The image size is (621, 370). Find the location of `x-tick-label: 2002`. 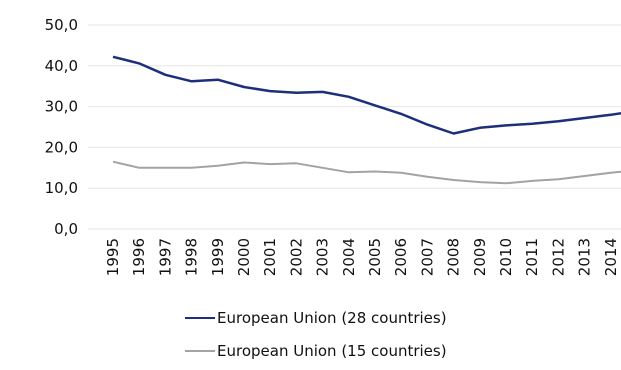

x-tick-label: 2002 is located at coordinates (296, 257).